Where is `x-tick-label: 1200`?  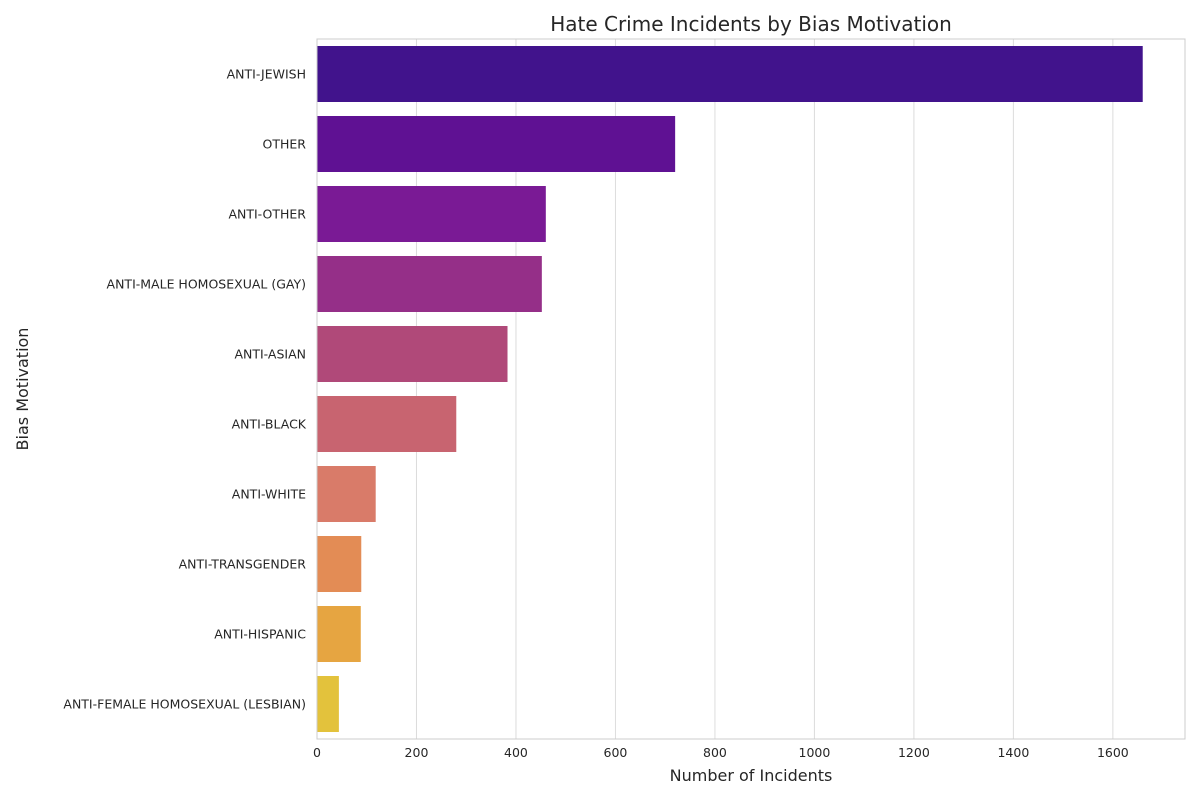 x-tick-label: 1200 is located at coordinates (914, 752).